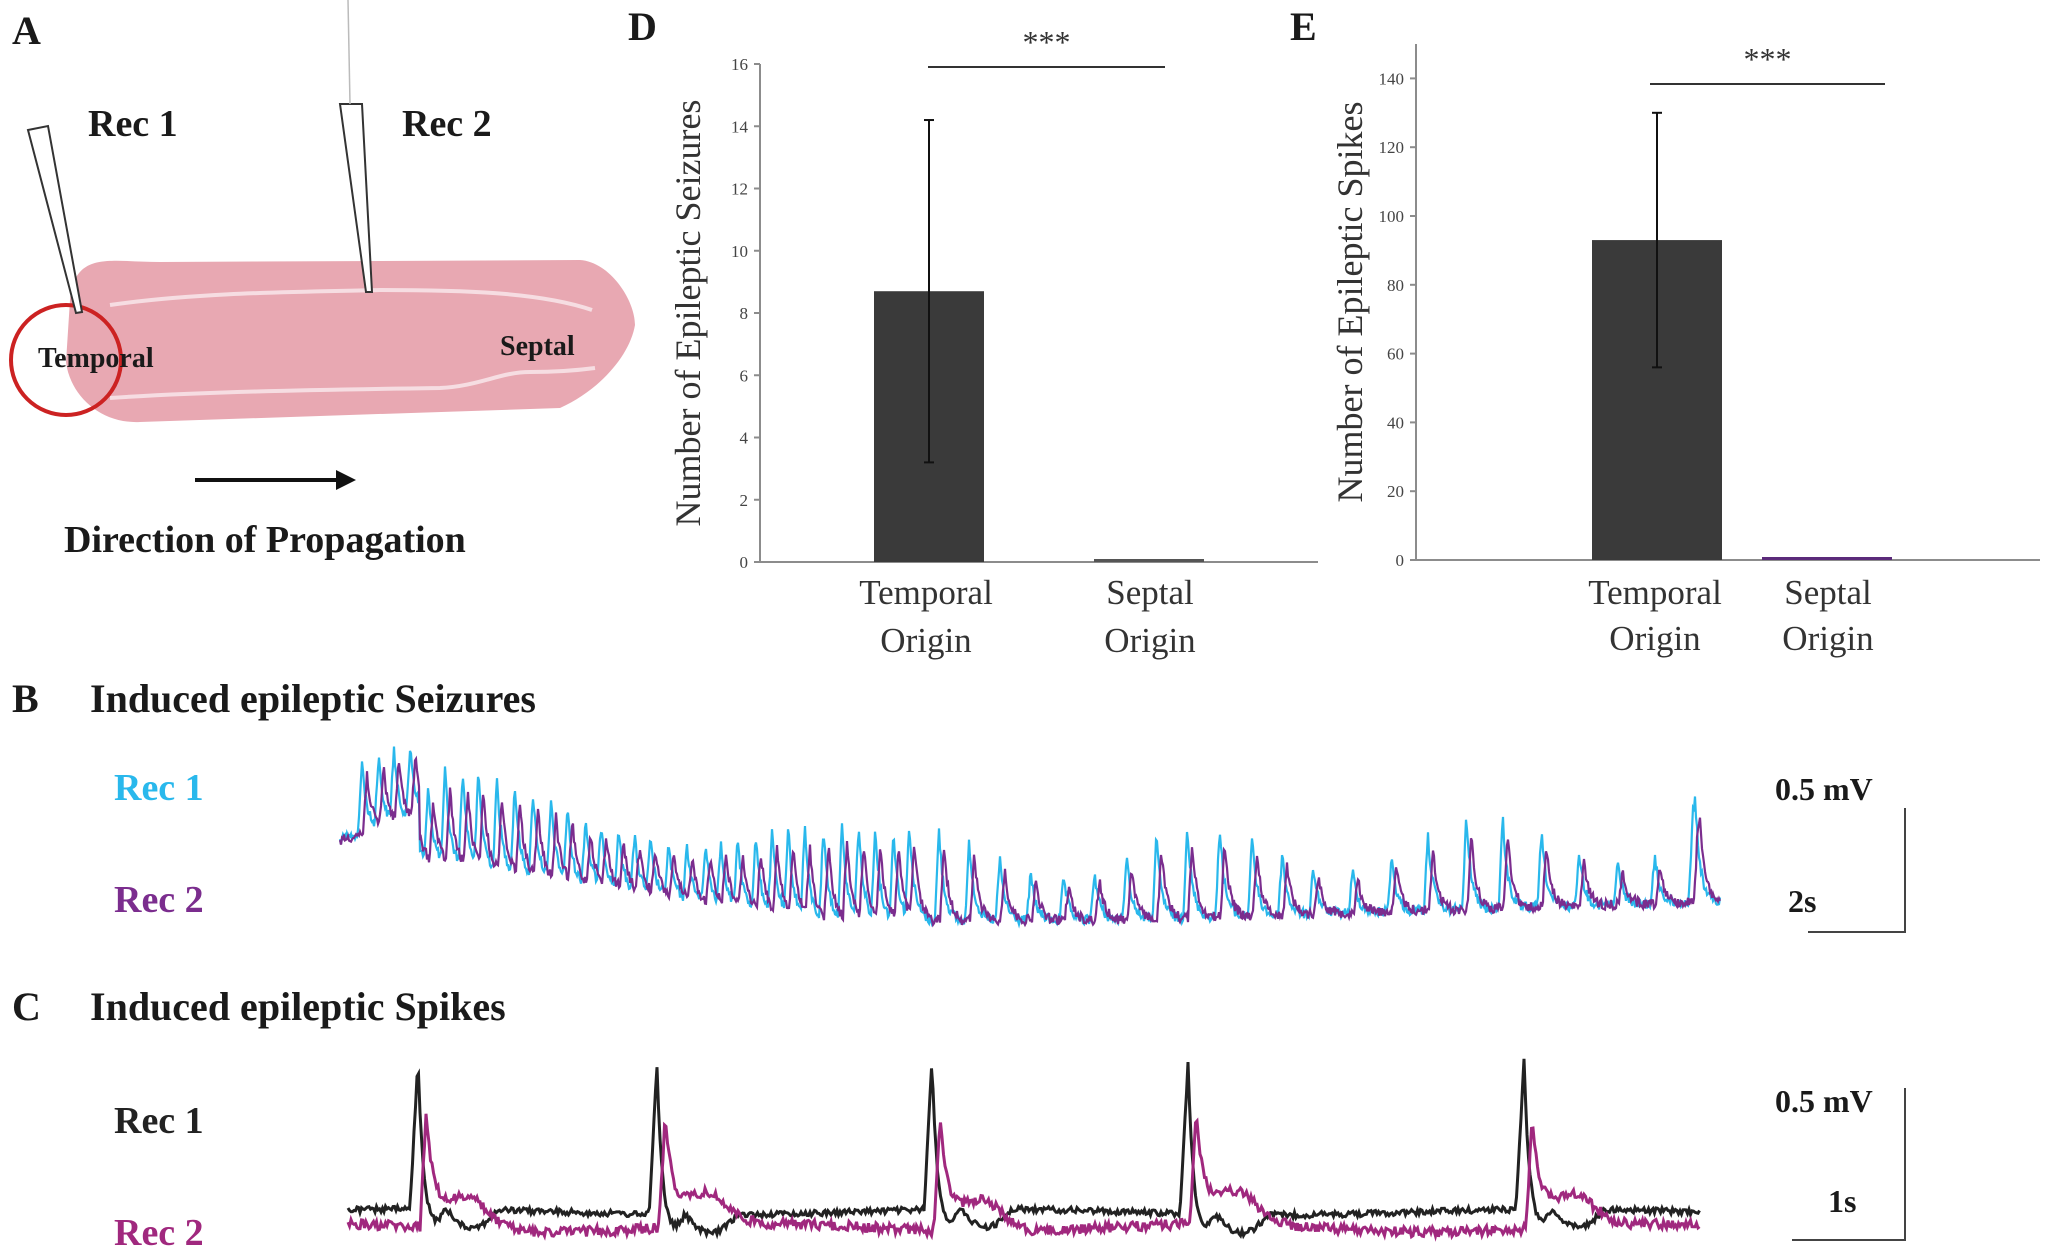 The width and height of the screenshot is (2048, 1257). Describe the element at coordinates (642, 26) in the screenshot. I see `panel-letter-d: D` at that location.